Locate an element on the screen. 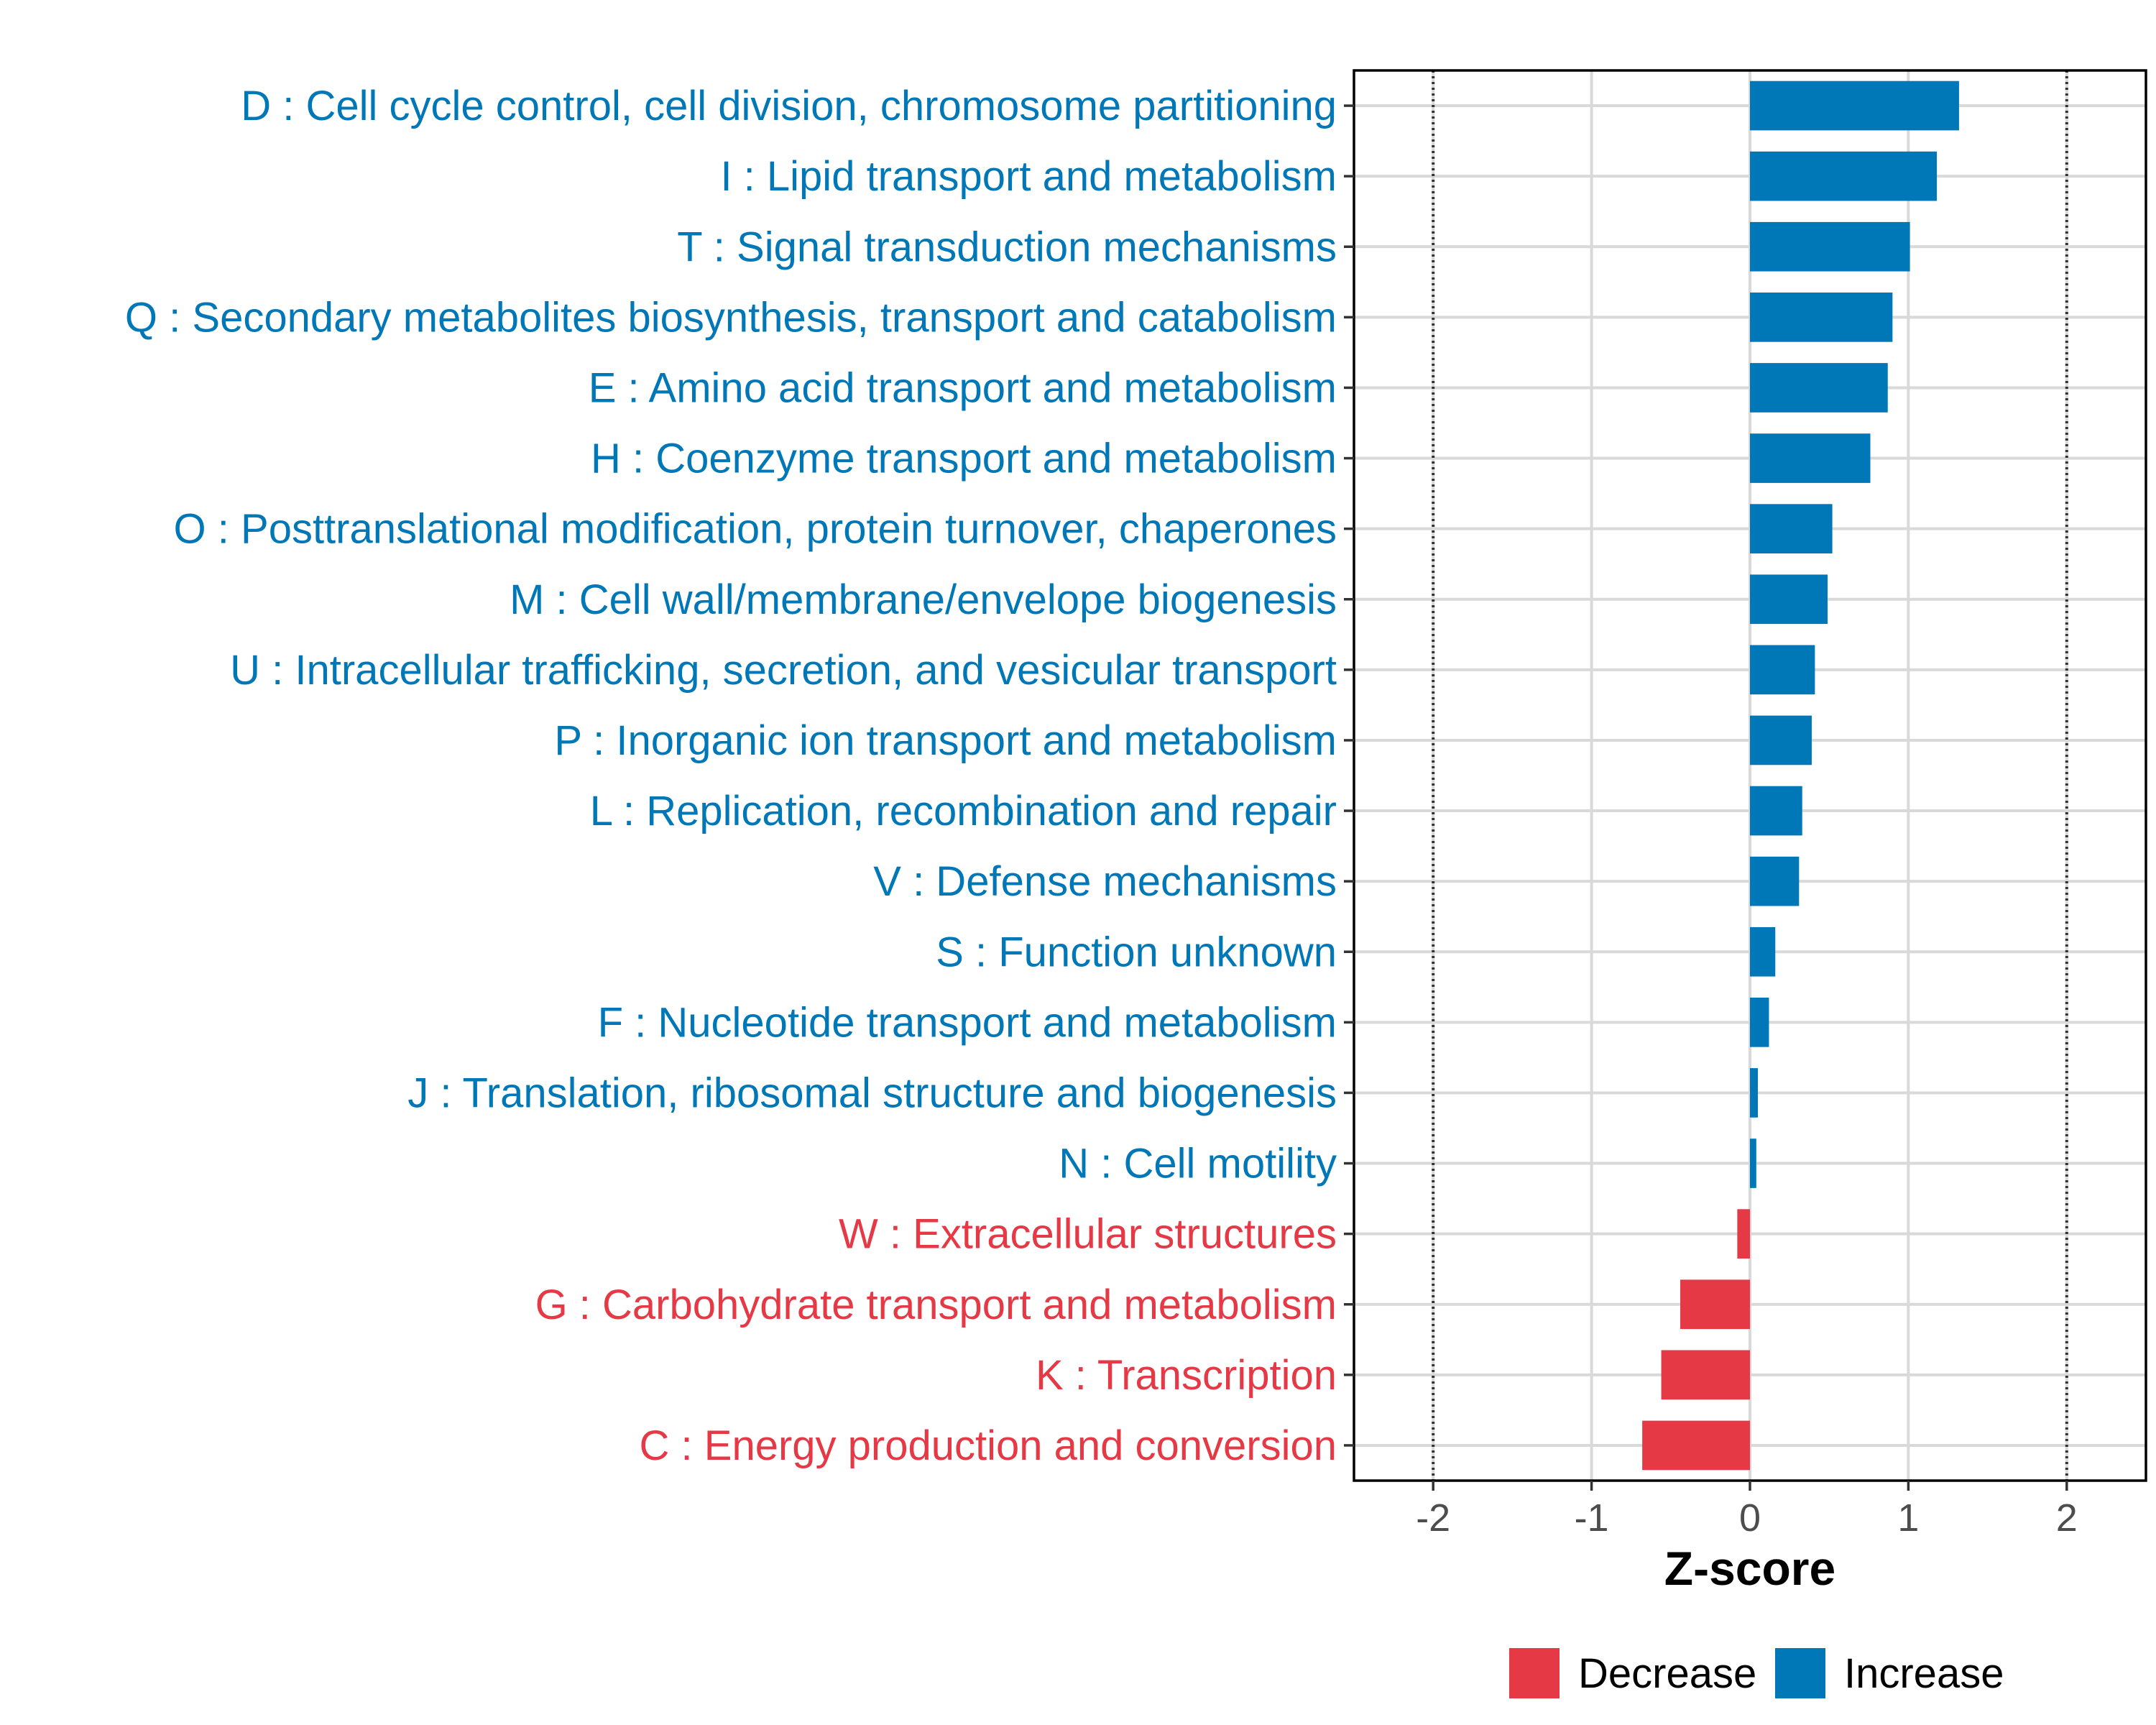 The width and height of the screenshot is (2156, 1725). x-tick-label-3: 1 is located at coordinates (1908, 1518).